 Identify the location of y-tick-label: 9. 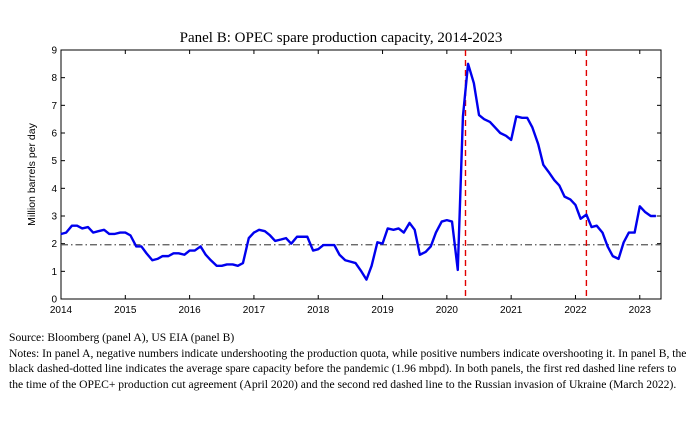
(54, 51).